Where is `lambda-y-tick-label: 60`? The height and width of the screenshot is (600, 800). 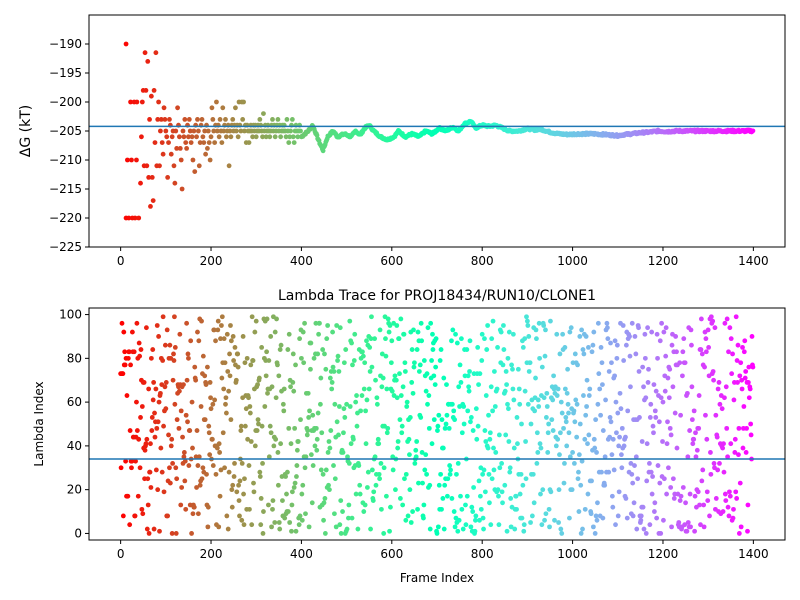
lambda-y-tick-label: 60 is located at coordinates (74, 402).